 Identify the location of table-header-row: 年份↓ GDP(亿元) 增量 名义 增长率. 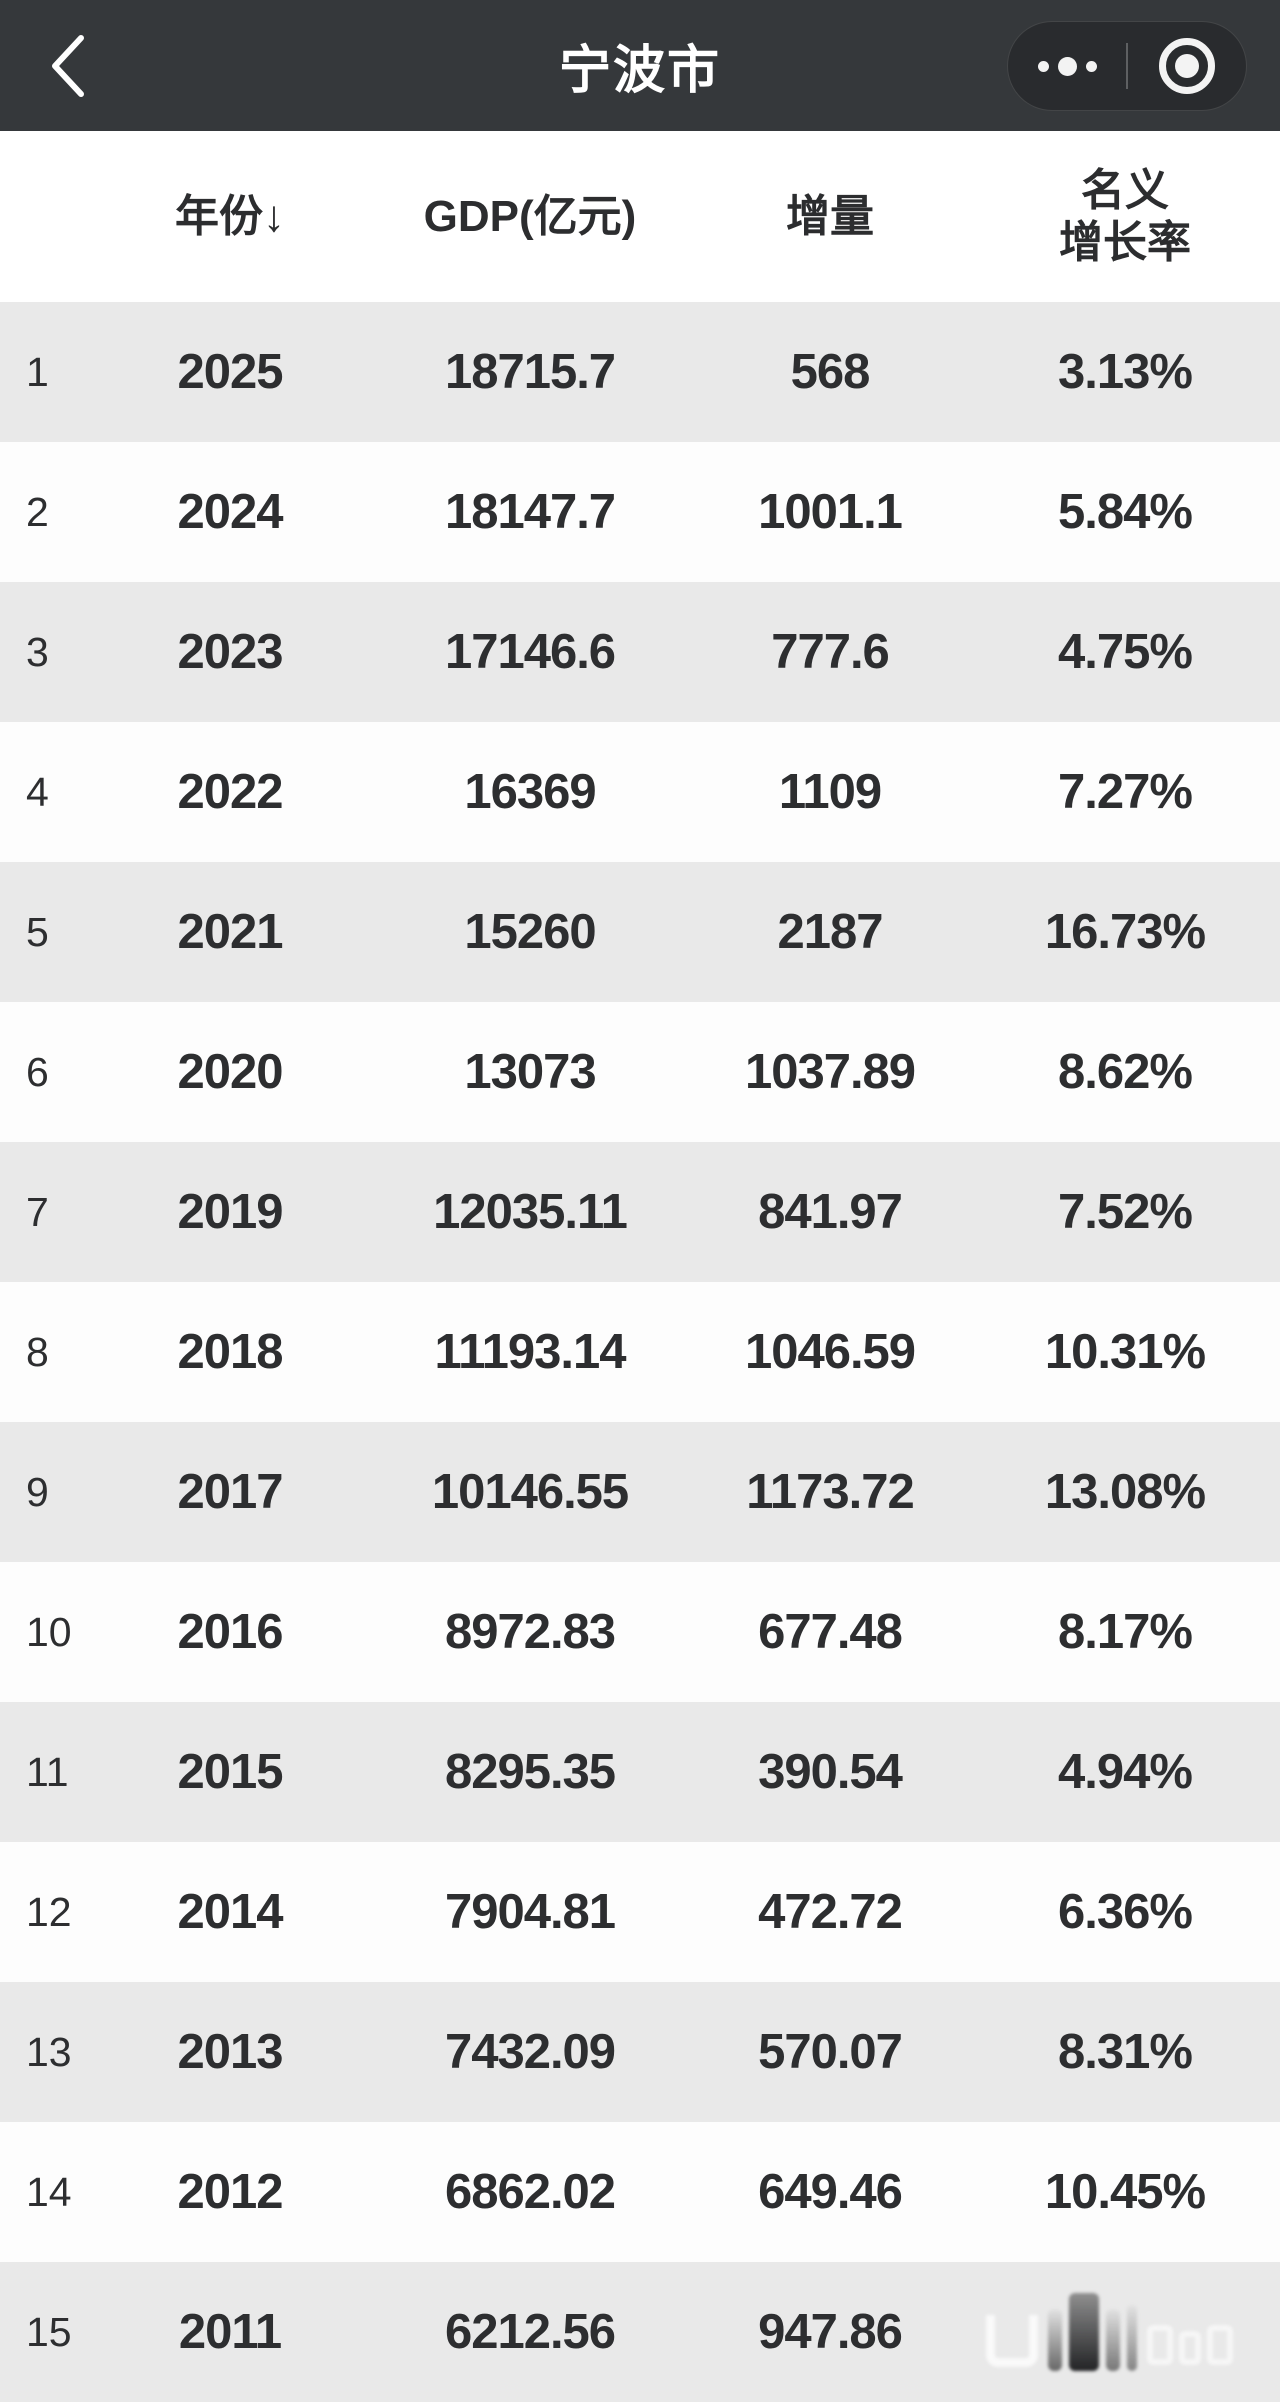
(640, 216).